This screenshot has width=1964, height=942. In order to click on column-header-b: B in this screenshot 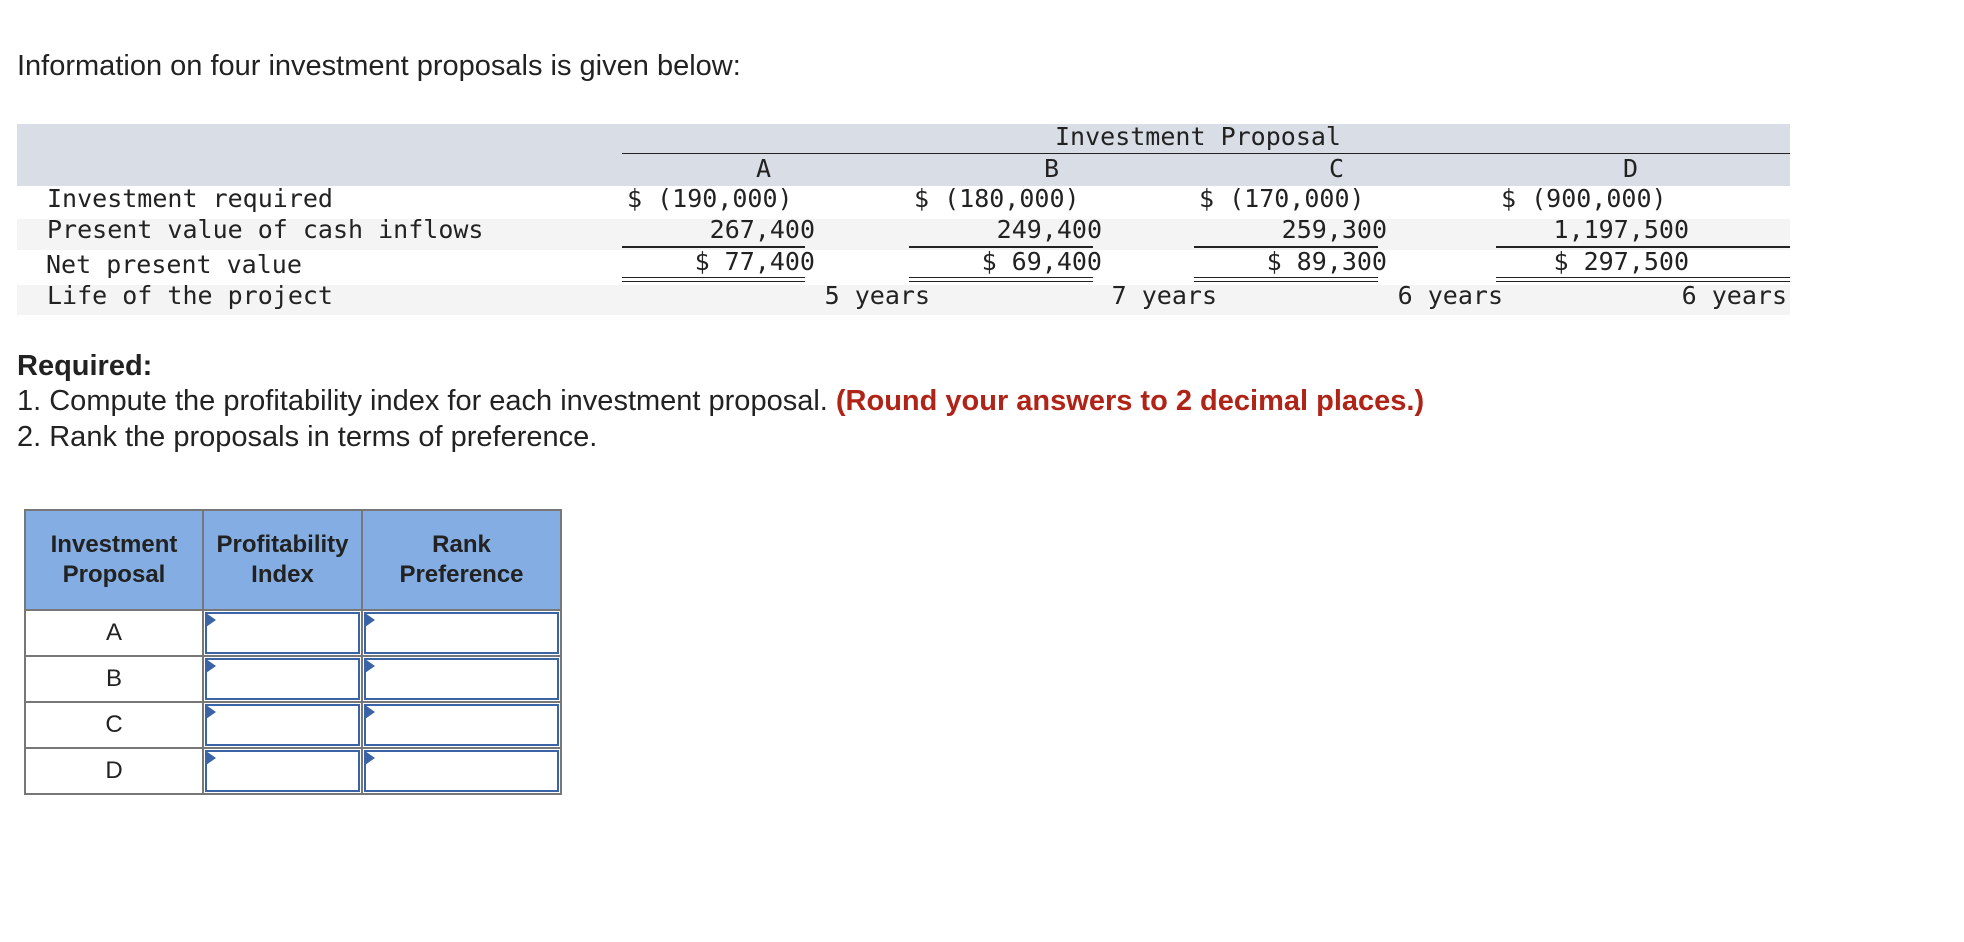, I will do `click(1052, 168)`.